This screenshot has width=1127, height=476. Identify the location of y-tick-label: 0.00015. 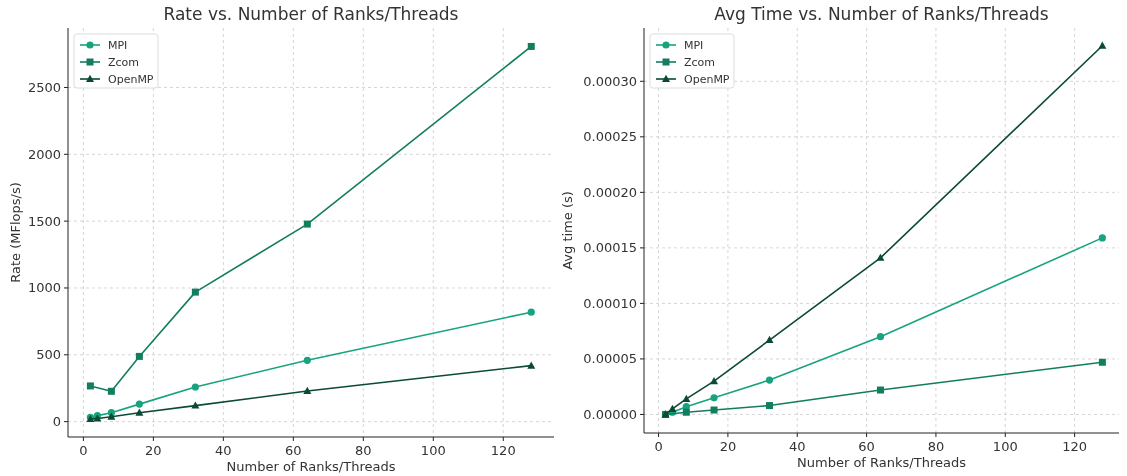
(610, 248).